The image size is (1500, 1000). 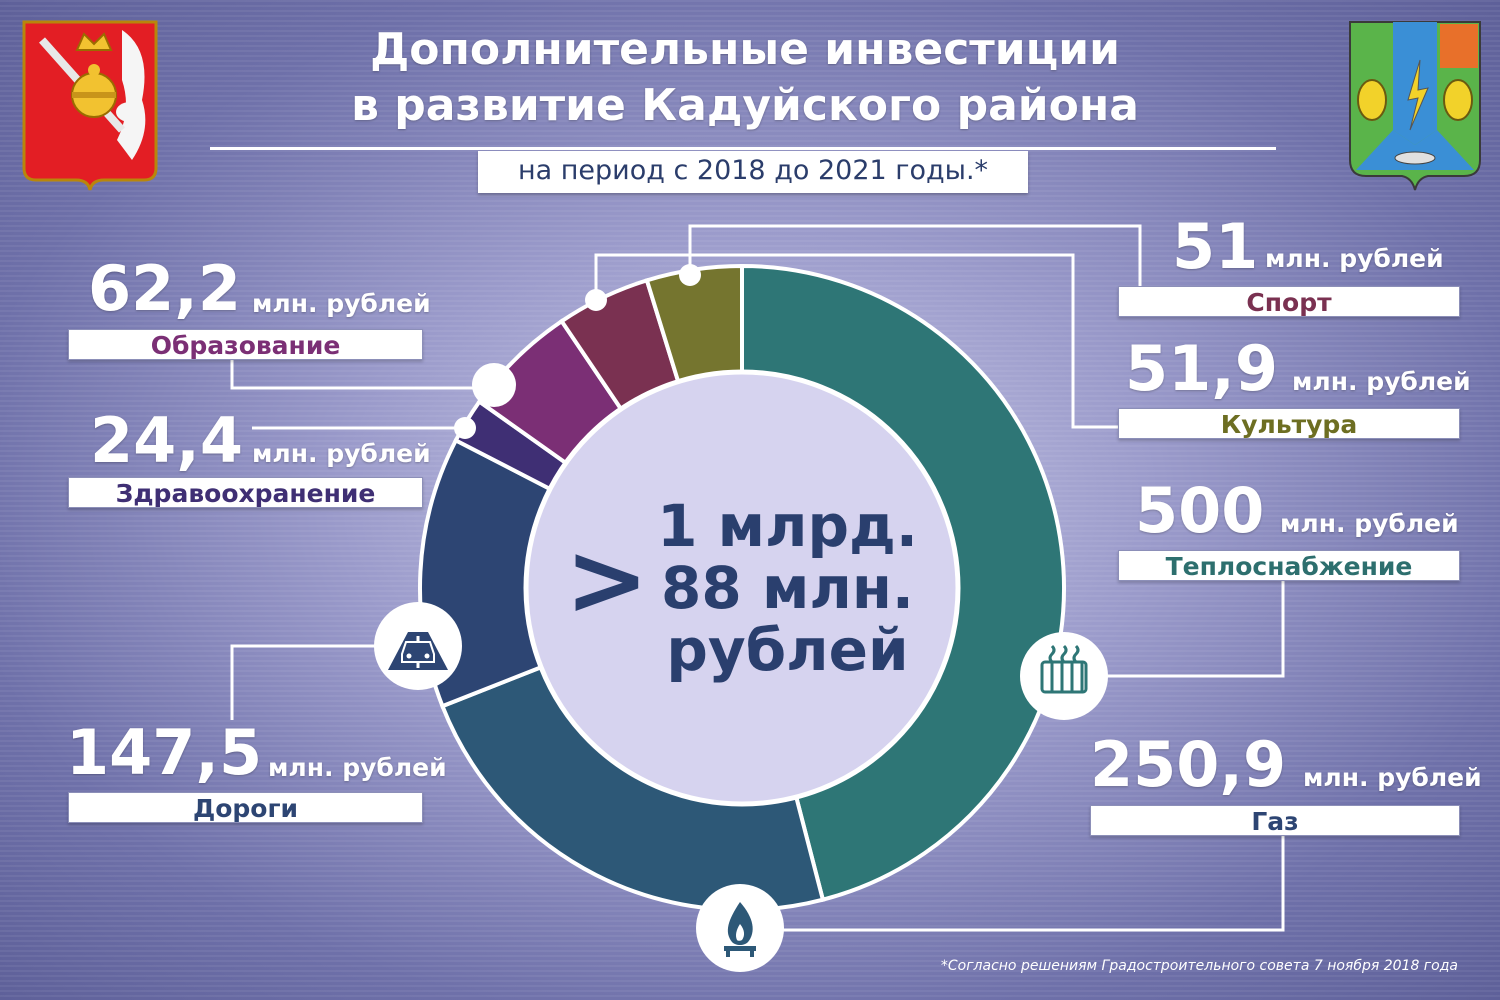 What do you see at coordinates (418, 646) in the screenshot?
I see `road-car-icon` at bounding box center [418, 646].